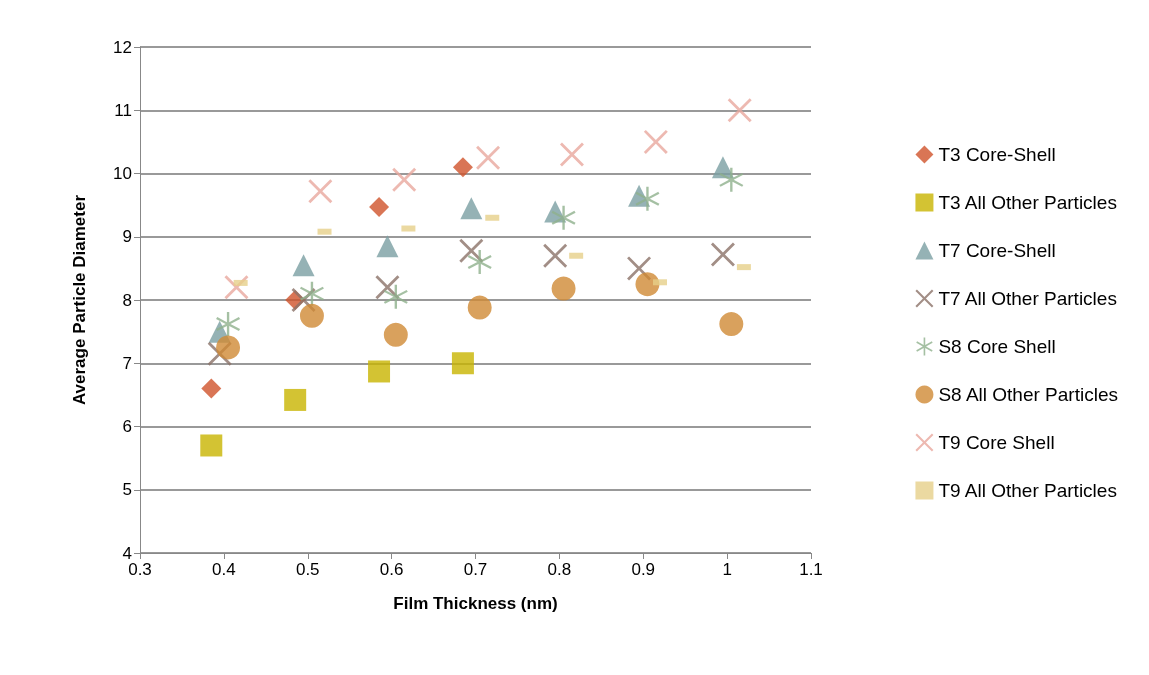 The height and width of the screenshot is (675, 1149). Describe the element at coordinates (997, 154) in the screenshot. I see `legend-label: T3 Core-Shell` at that location.